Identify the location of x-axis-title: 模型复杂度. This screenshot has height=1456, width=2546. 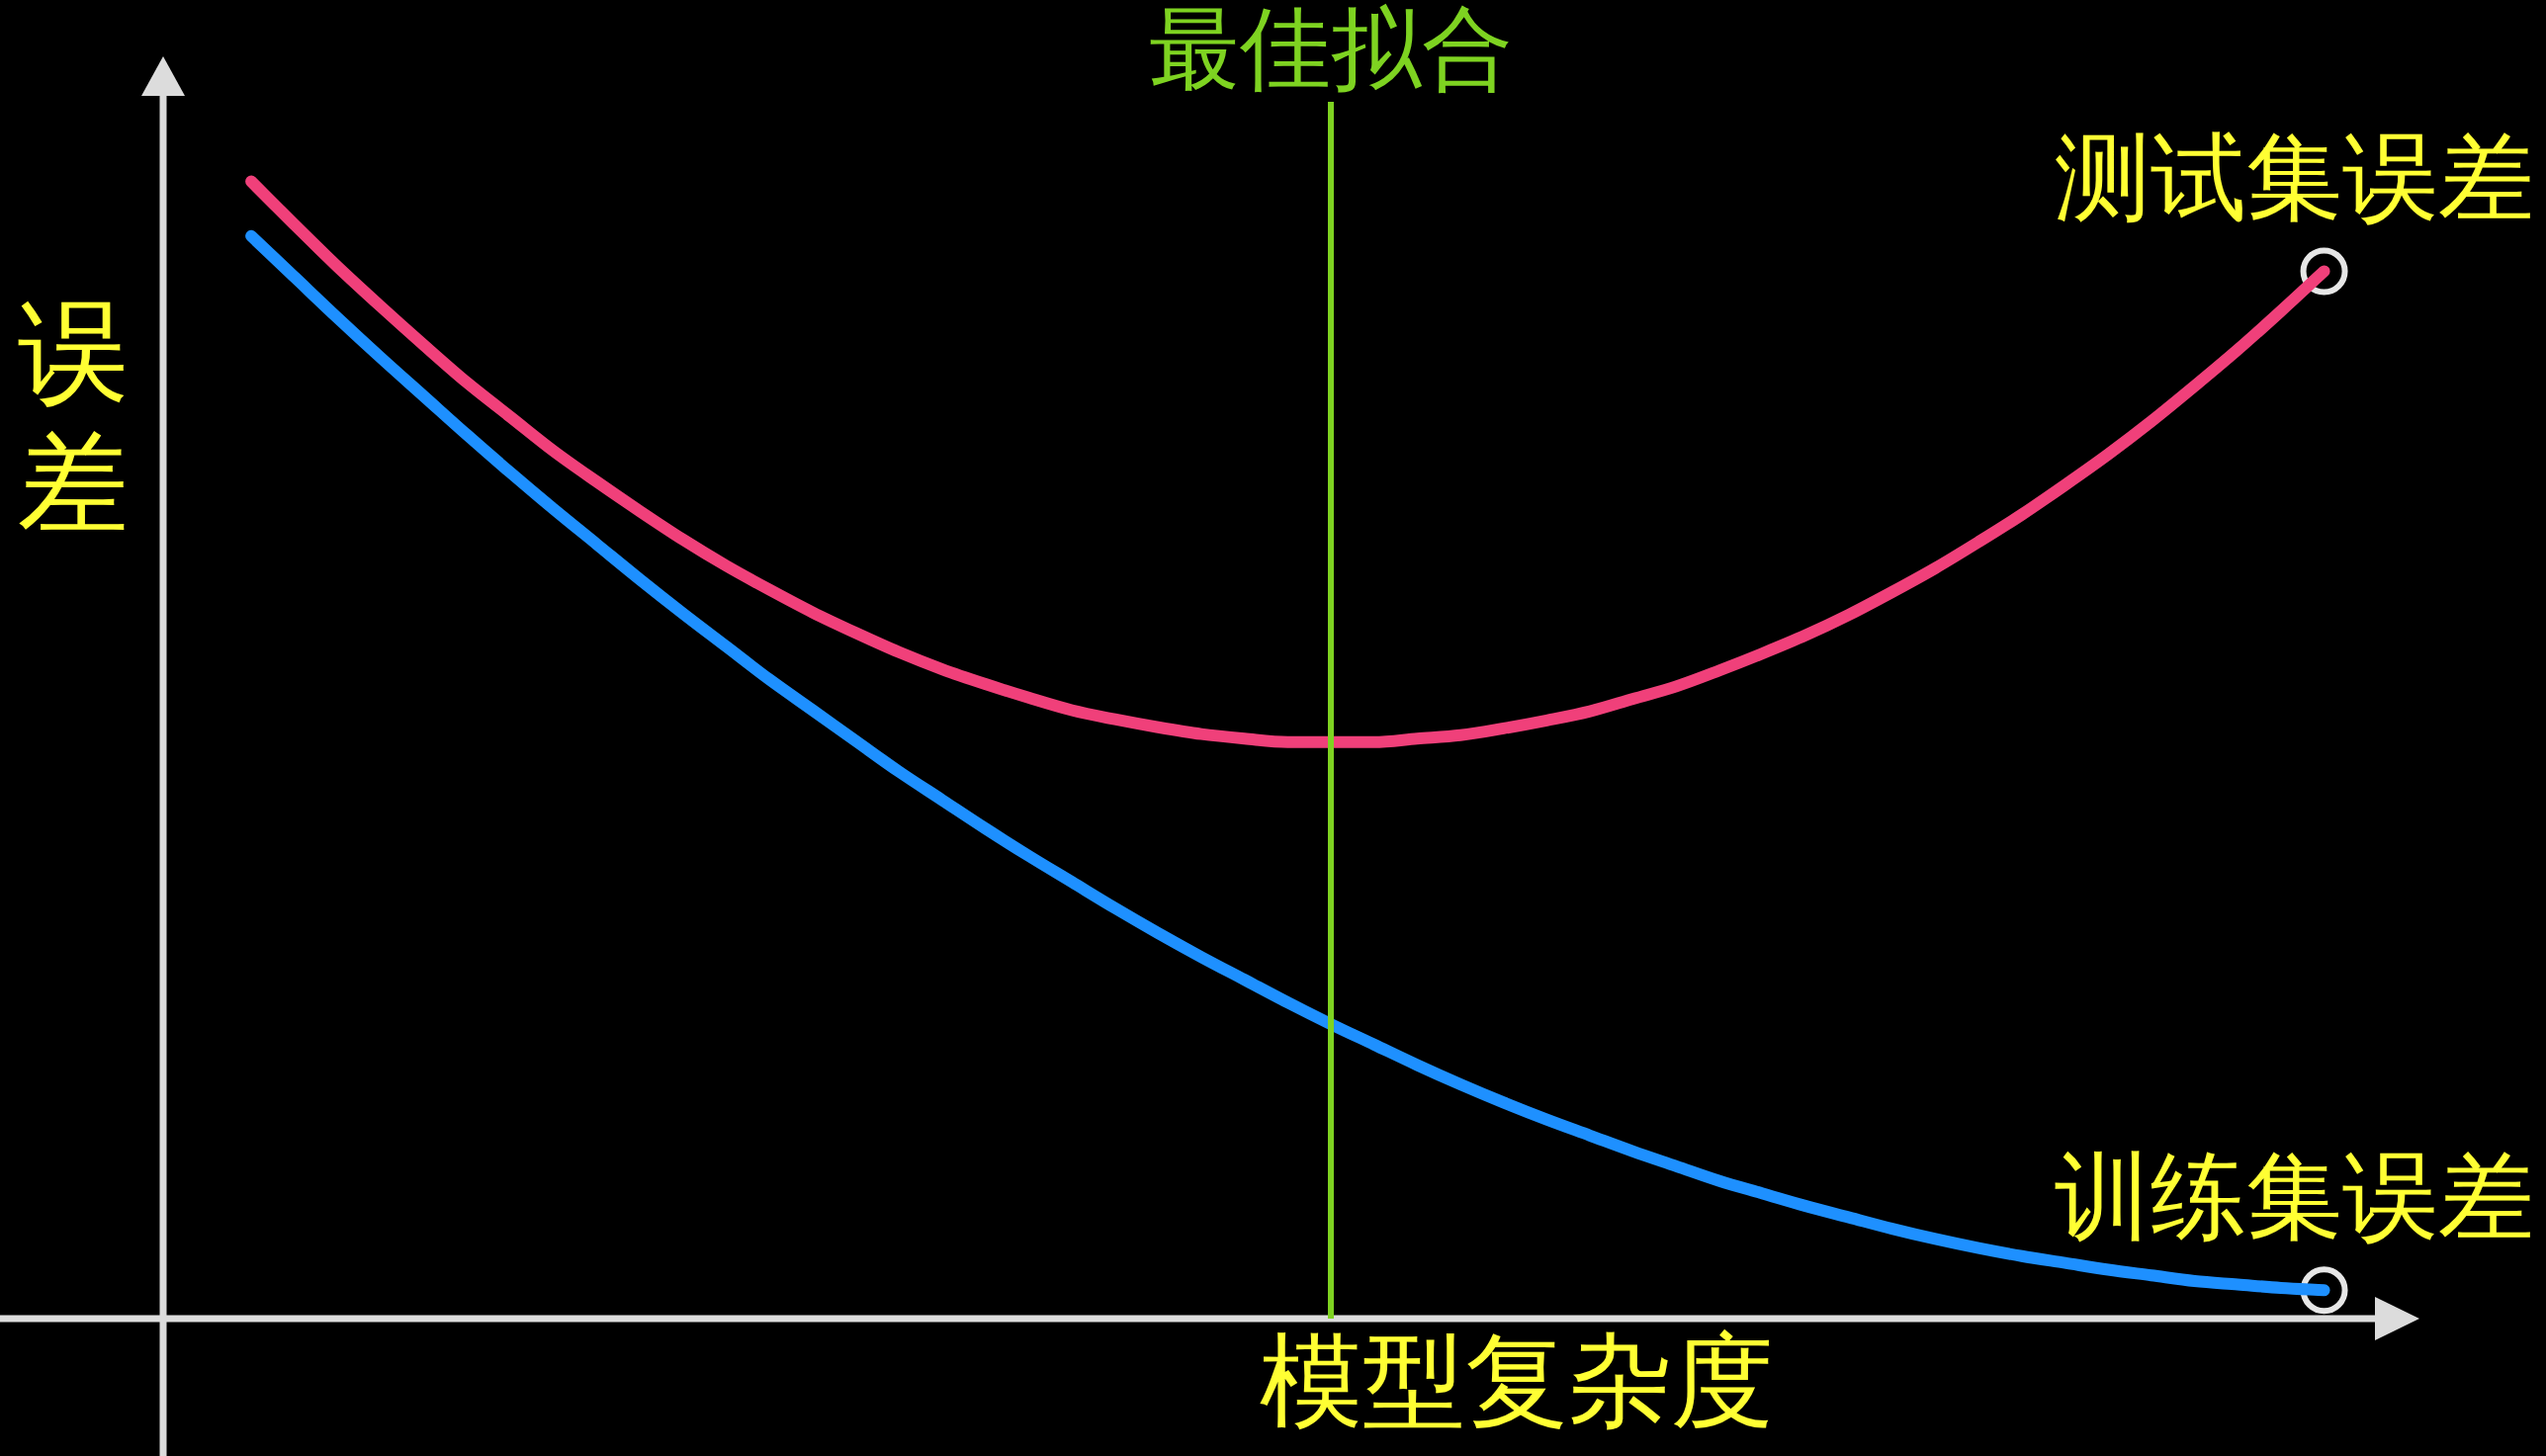
(1517, 1381).